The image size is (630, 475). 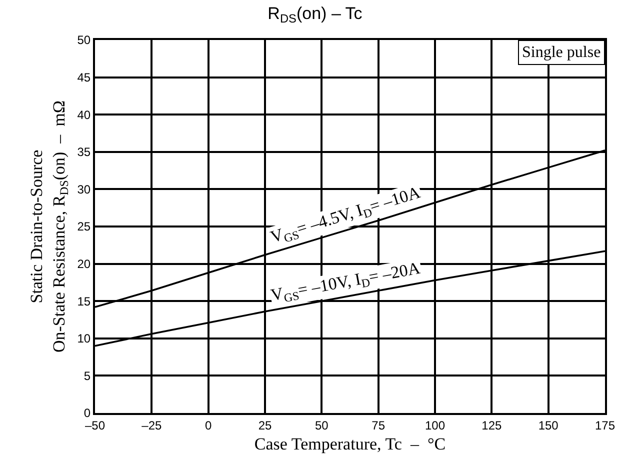 What do you see at coordinates (84, 339) in the screenshot?
I see `y-tick-label: 10` at bounding box center [84, 339].